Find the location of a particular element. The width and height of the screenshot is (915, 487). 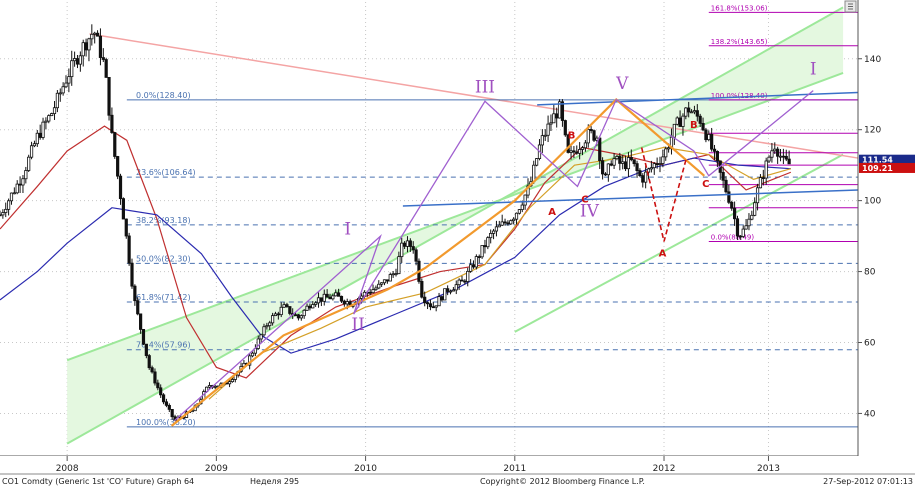

y-tick-label: 140 is located at coordinates (872, 60).